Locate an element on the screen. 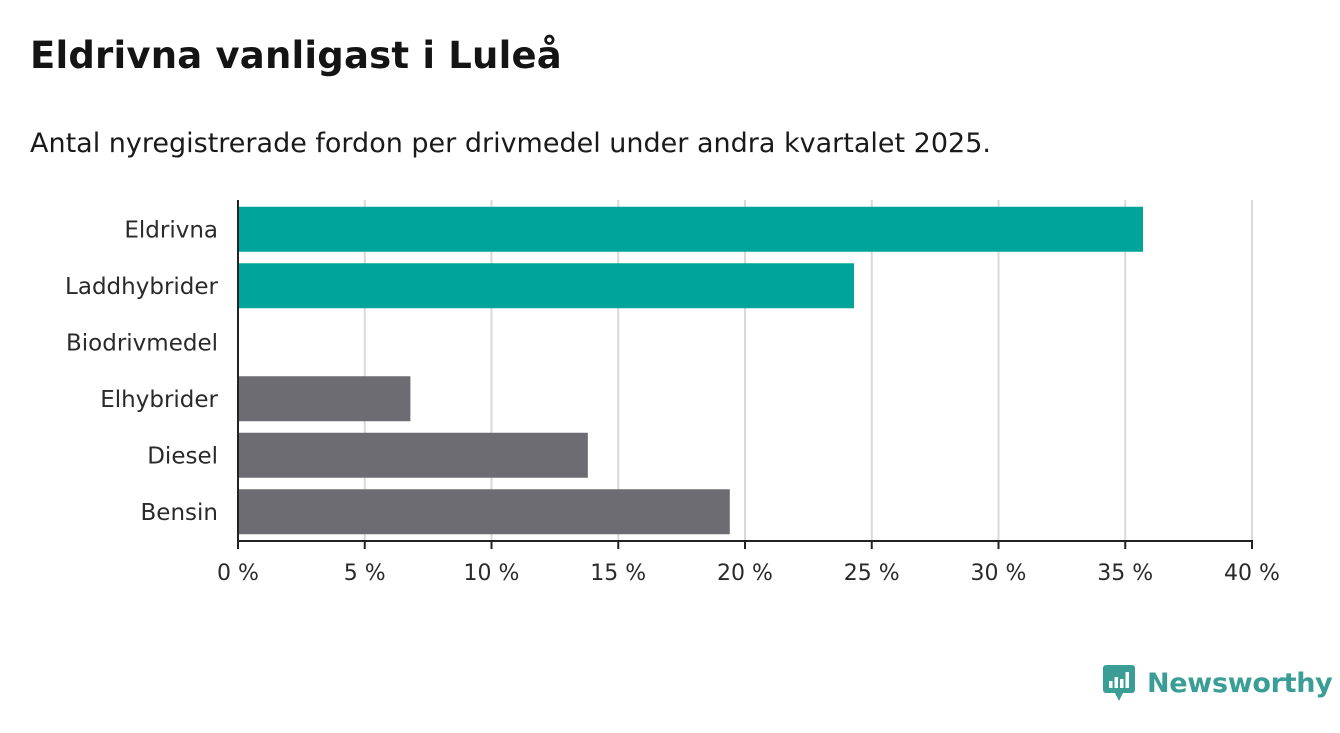  category-label-biodrivmedel: Biodrivmedel is located at coordinates (142, 343).